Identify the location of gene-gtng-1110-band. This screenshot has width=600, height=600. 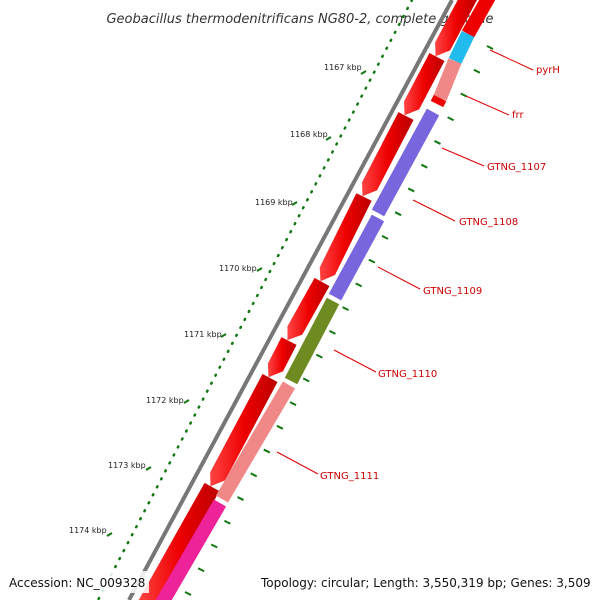
(312, 341).